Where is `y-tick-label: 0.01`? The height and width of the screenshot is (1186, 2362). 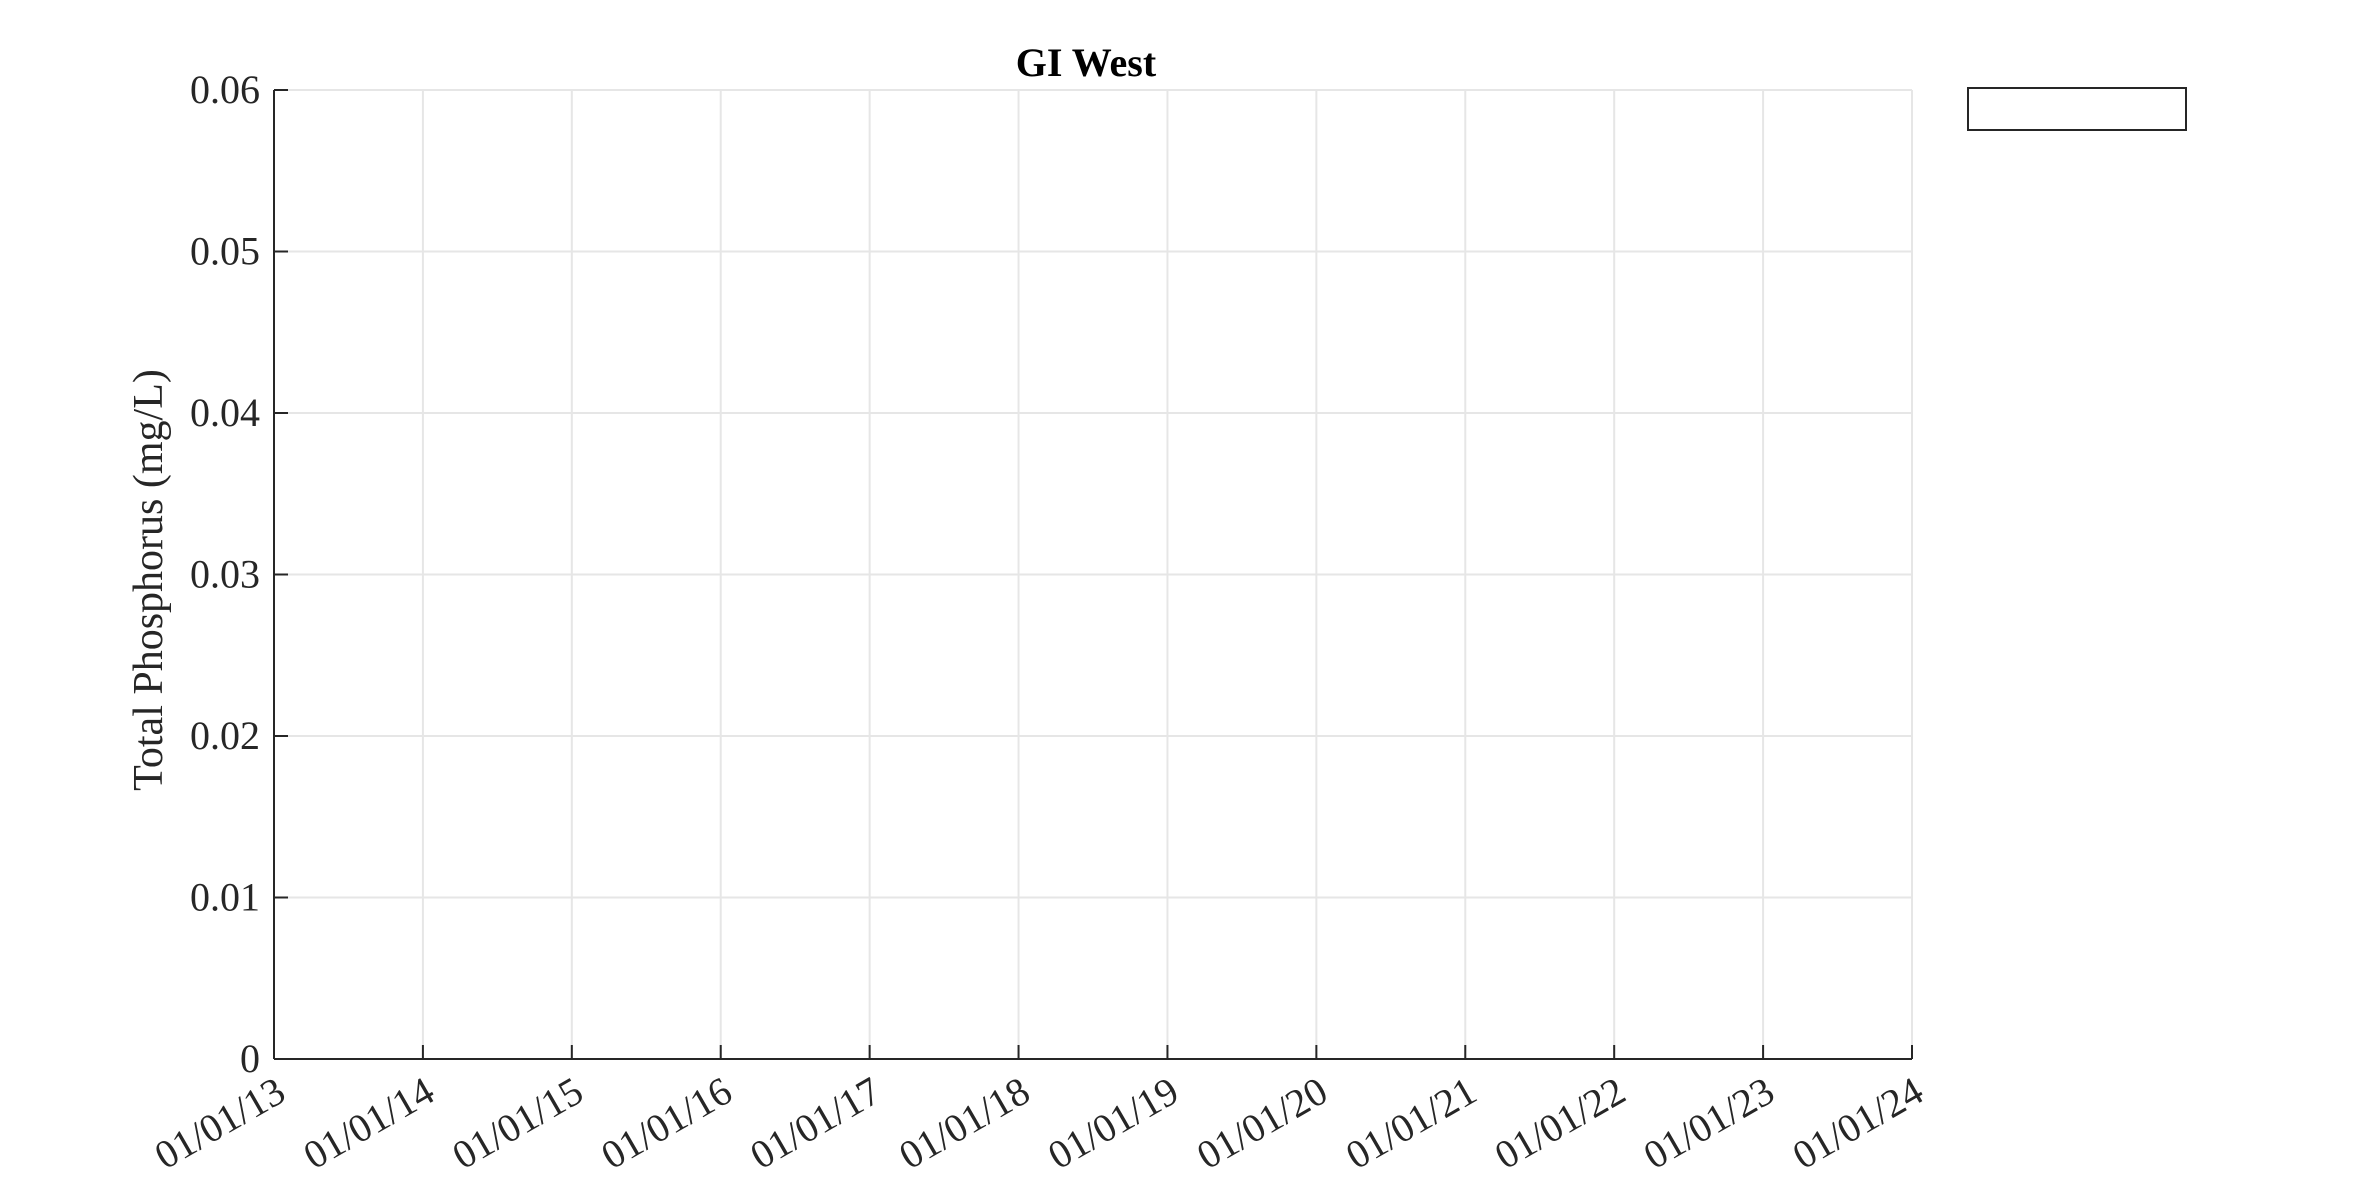
y-tick-label: 0.01 is located at coordinates (225, 897).